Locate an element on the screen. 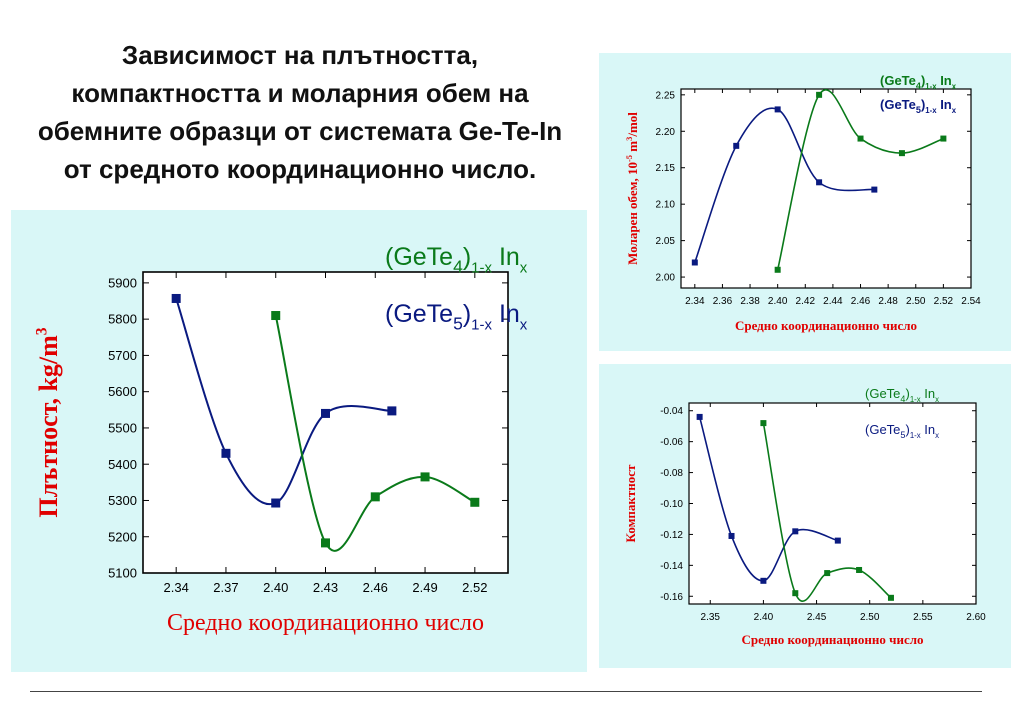  y-tick-label: 5300 is located at coordinates (122, 500).